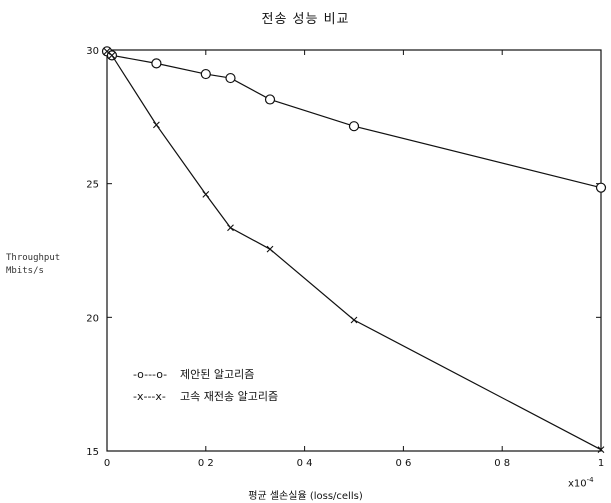 The width and height of the screenshot is (611, 503). What do you see at coordinates (33, 265) in the screenshot?
I see `y-axis-label: Throughput Mbits/s` at bounding box center [33, 265].